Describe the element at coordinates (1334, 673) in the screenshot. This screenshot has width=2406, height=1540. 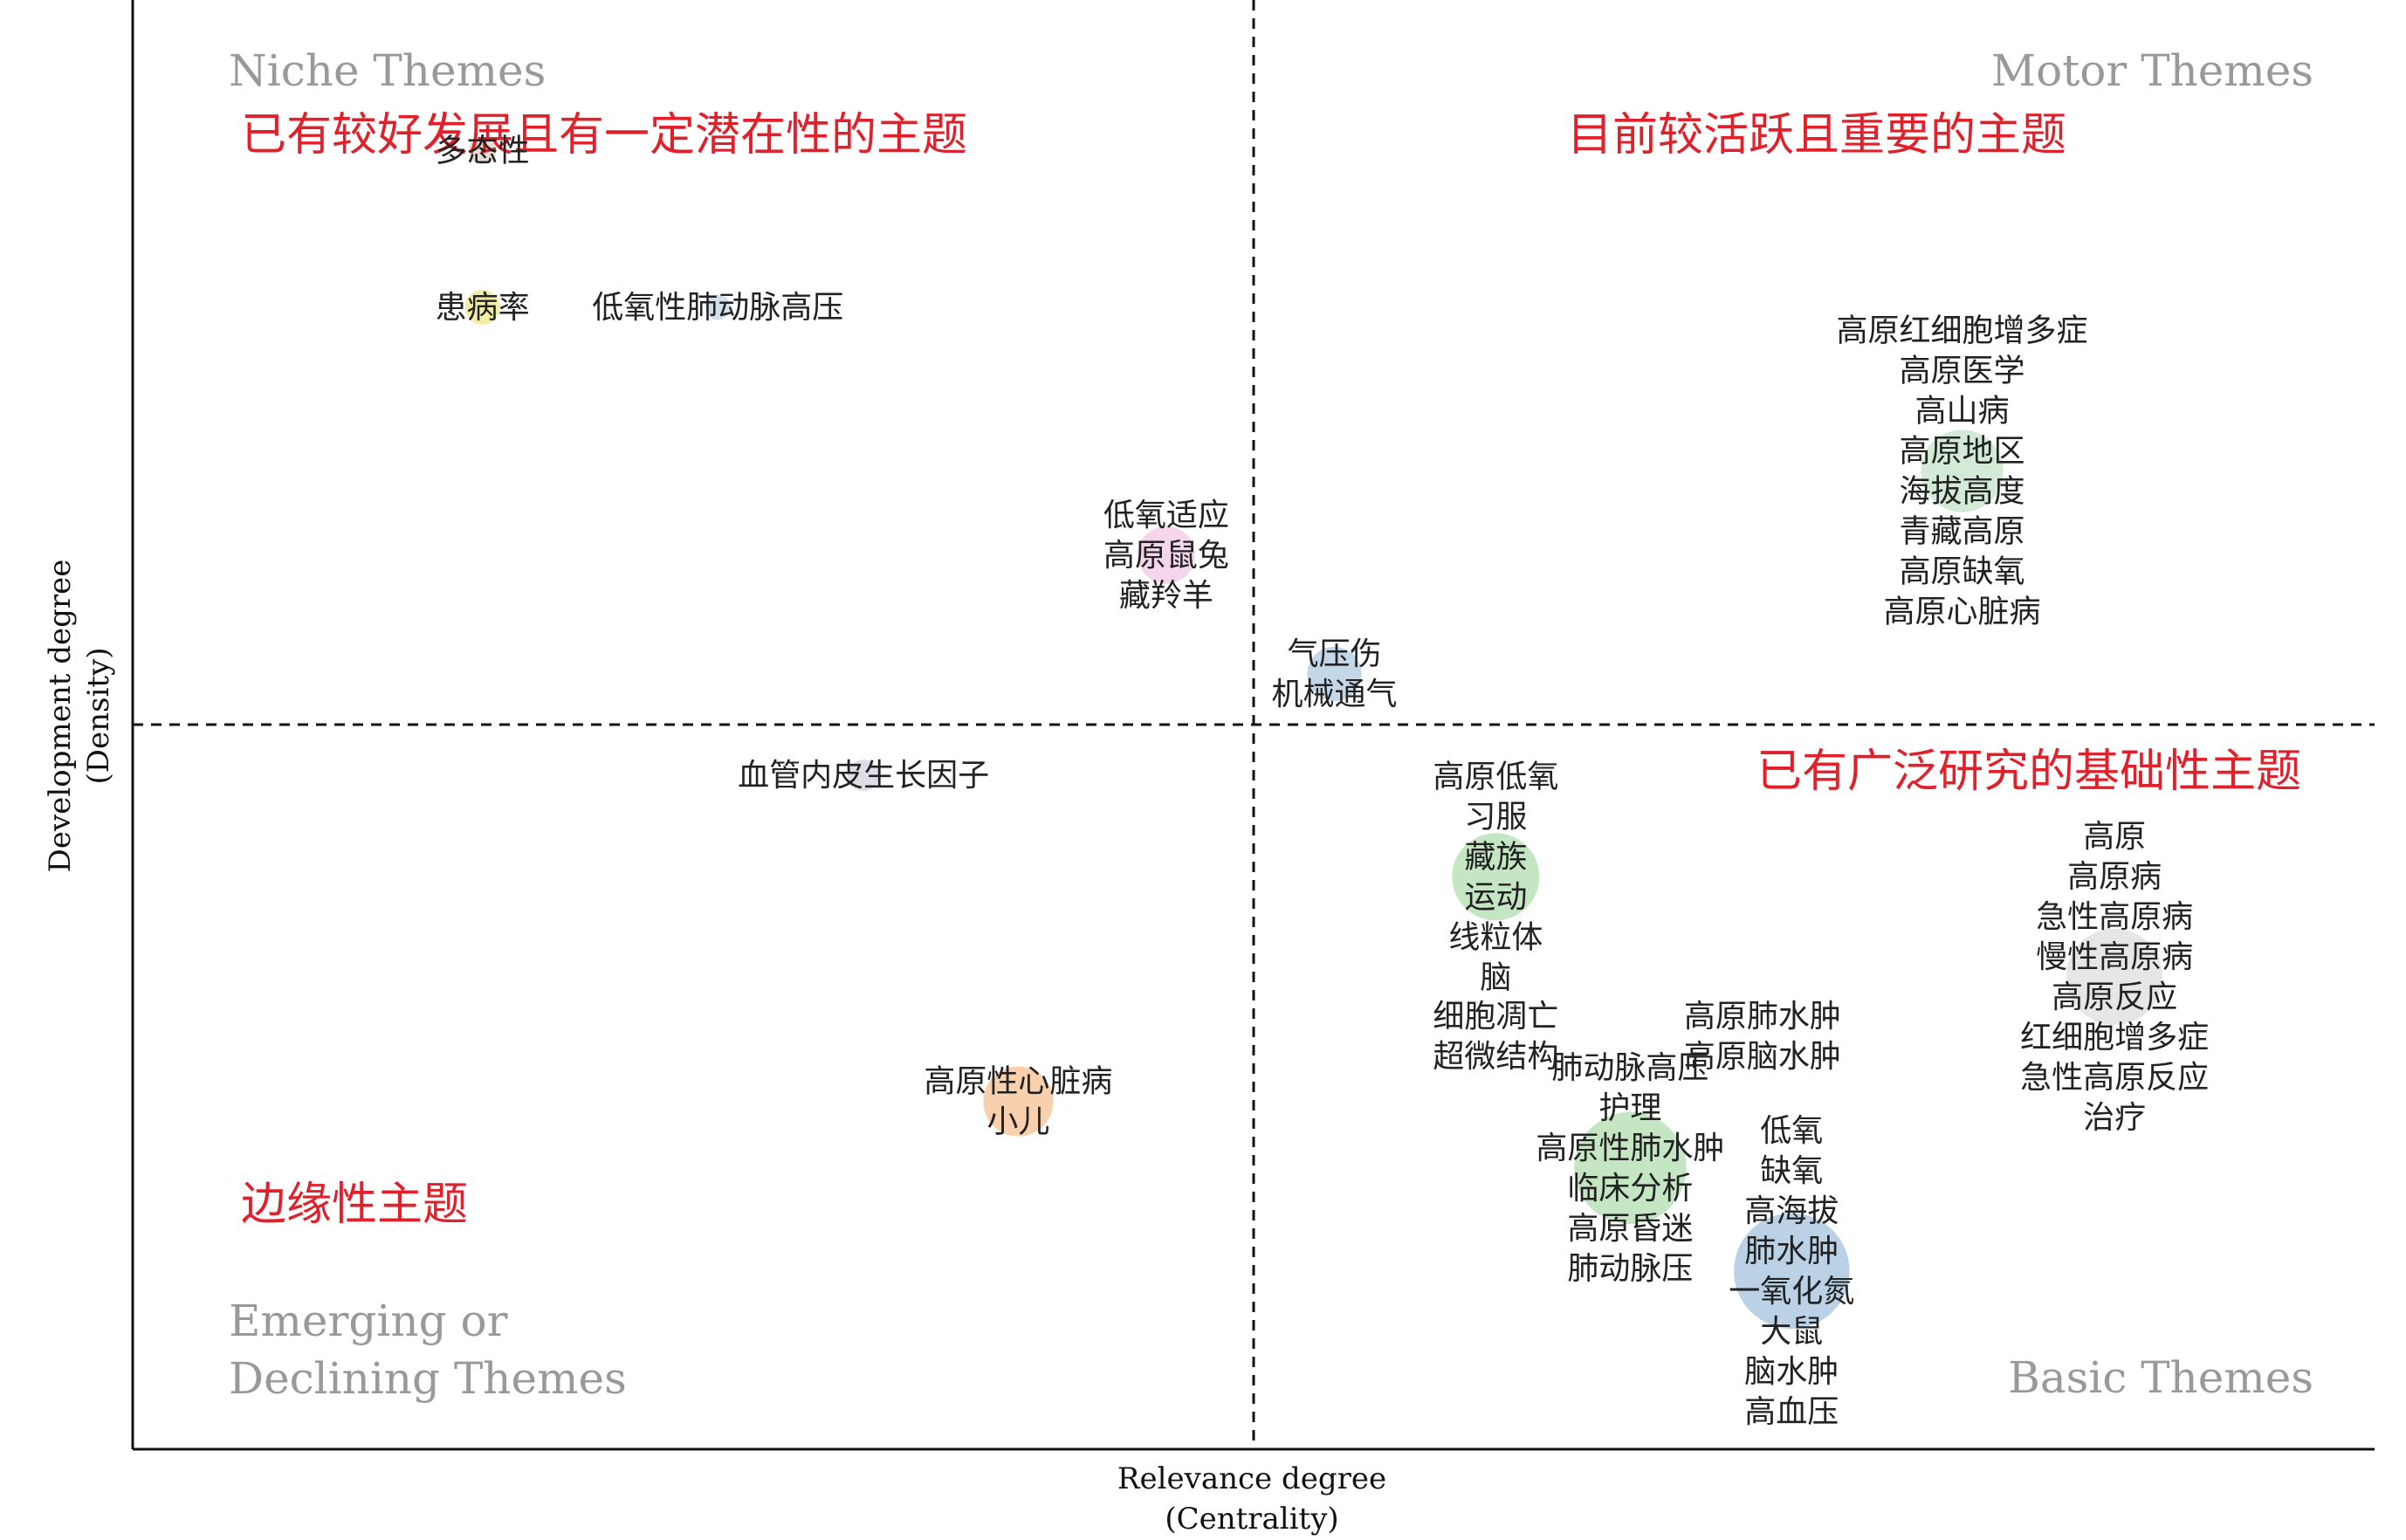
I see `cluster-bubble-c5` at that location.